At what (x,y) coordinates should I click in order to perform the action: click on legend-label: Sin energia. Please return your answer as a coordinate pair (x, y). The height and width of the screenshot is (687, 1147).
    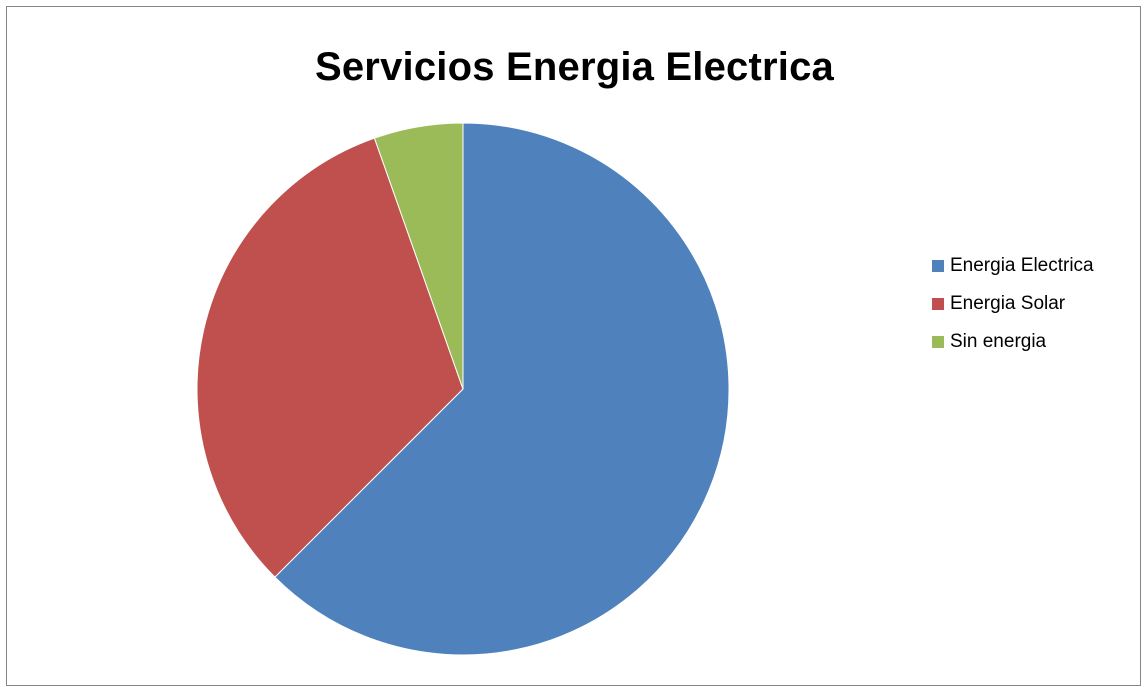
    Looking at the image, I should click on (998, 341).